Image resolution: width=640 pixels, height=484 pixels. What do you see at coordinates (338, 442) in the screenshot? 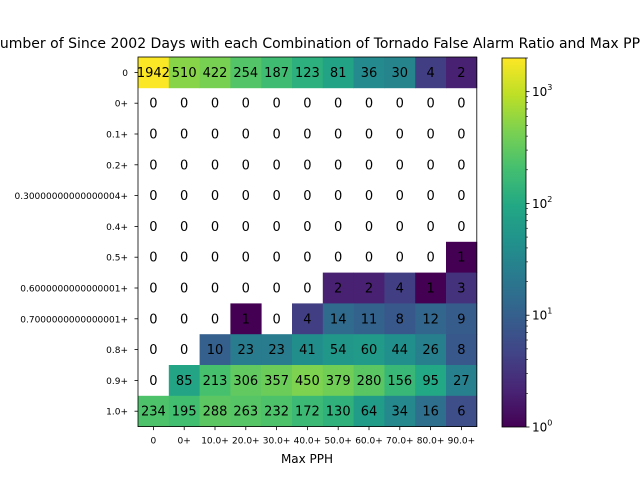
I see `x-tick-label: 50.0+` at bounding box center [338, 442].